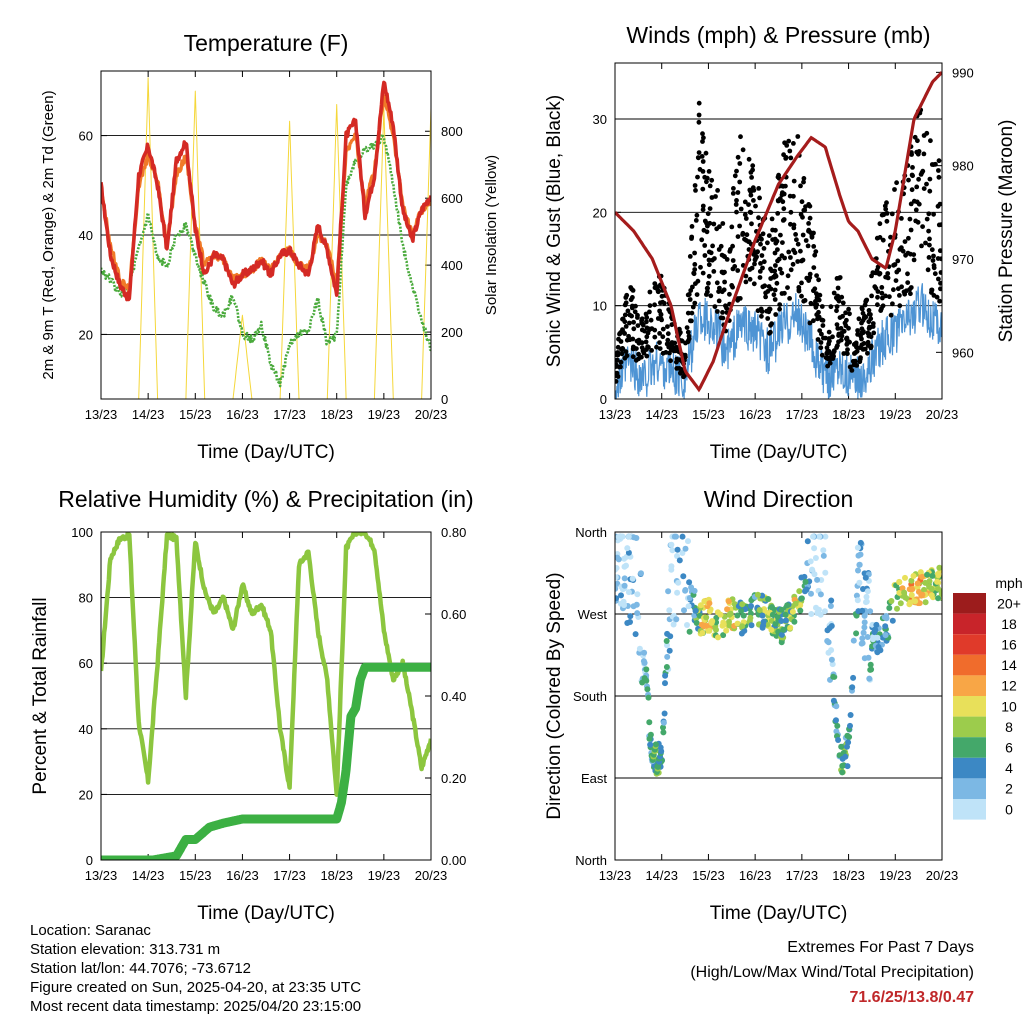 This screenshot has height=1024, width=1024. I want to click on x-tick-label: 17/23, so click(802, 875).